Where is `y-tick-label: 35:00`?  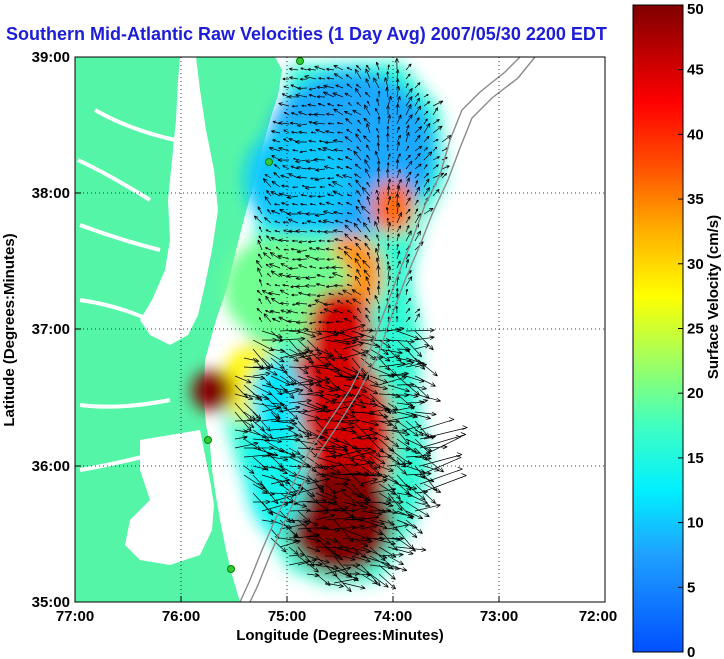
y-tick-label: 35:00 is located at coordinates (51, 602).